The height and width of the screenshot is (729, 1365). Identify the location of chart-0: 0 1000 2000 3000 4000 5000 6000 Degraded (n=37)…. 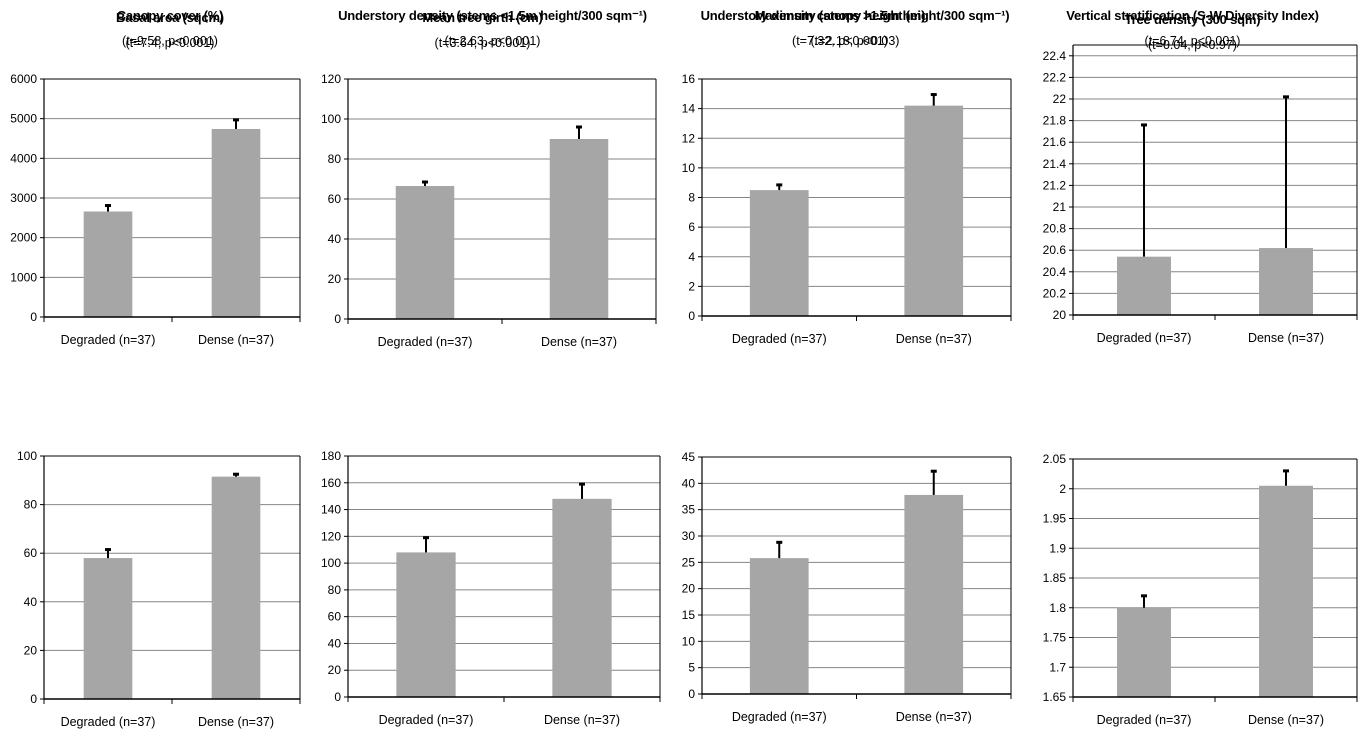
(155, 209).